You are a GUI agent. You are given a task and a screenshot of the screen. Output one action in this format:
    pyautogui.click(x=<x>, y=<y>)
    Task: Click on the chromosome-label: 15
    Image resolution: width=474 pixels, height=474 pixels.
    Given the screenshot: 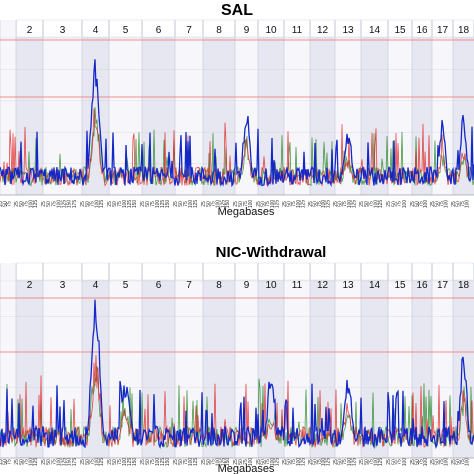 What is the action you would take?
    pyautogui.click(x=400, y=285)
    